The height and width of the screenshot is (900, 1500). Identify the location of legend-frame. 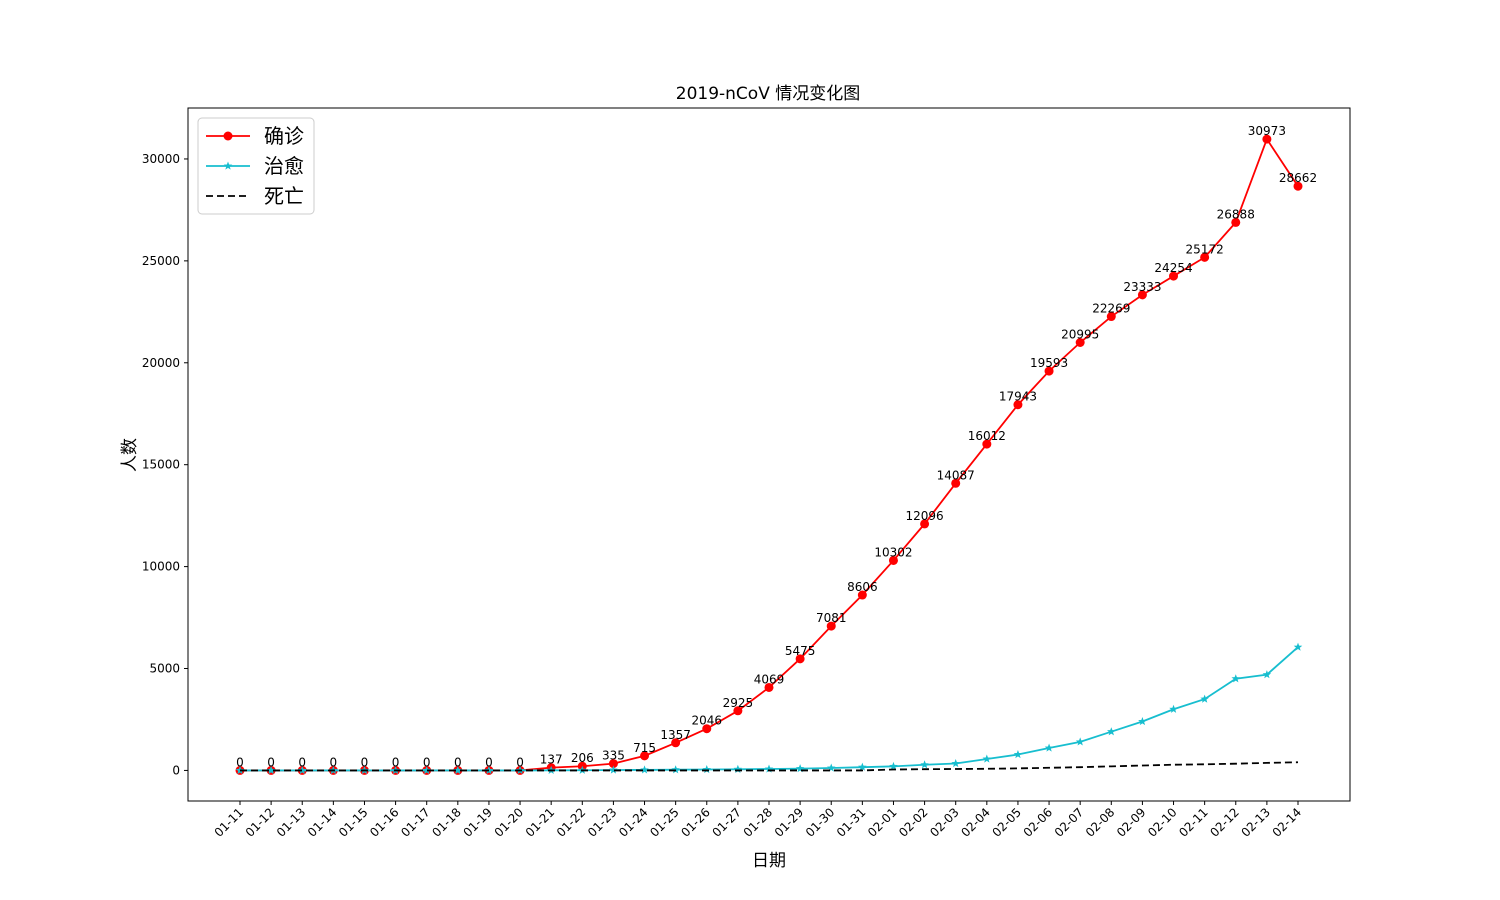
(256, 166).